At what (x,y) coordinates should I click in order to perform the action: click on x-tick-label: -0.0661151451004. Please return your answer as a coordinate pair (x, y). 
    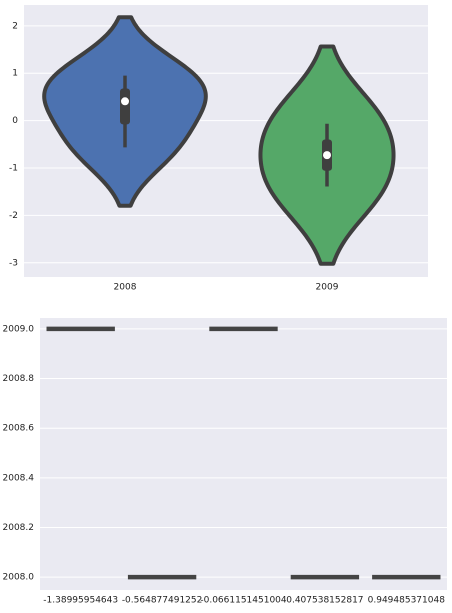
    Looking at the image, I should click on (243, 601).